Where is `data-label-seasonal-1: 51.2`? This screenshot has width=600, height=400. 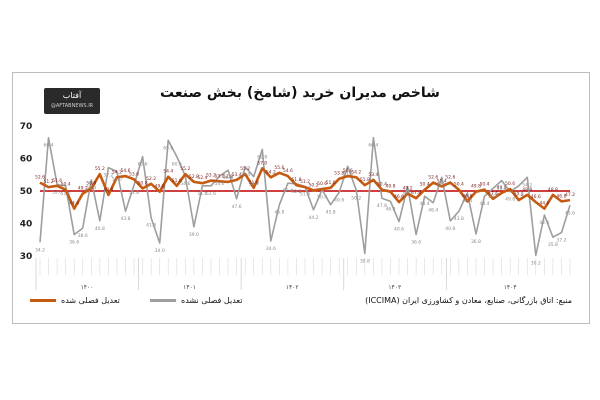 data-label-seasonal-1: 51.2 is located at coordinates (49, 182).